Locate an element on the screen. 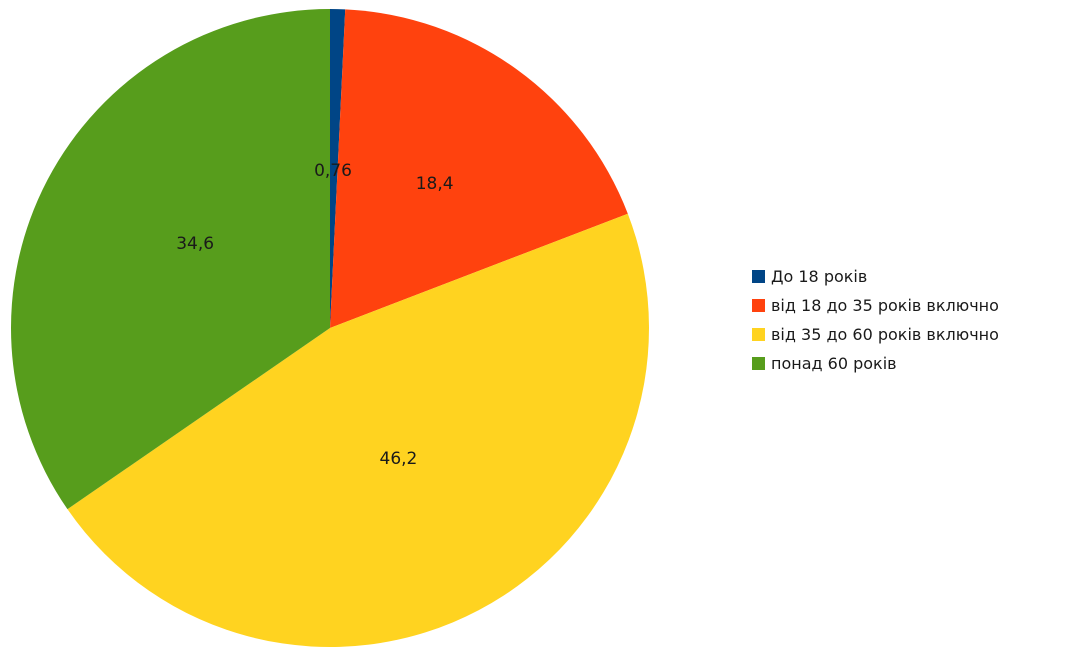  slice-label-under-18: 0,76 is located at coordinates (333, 171).